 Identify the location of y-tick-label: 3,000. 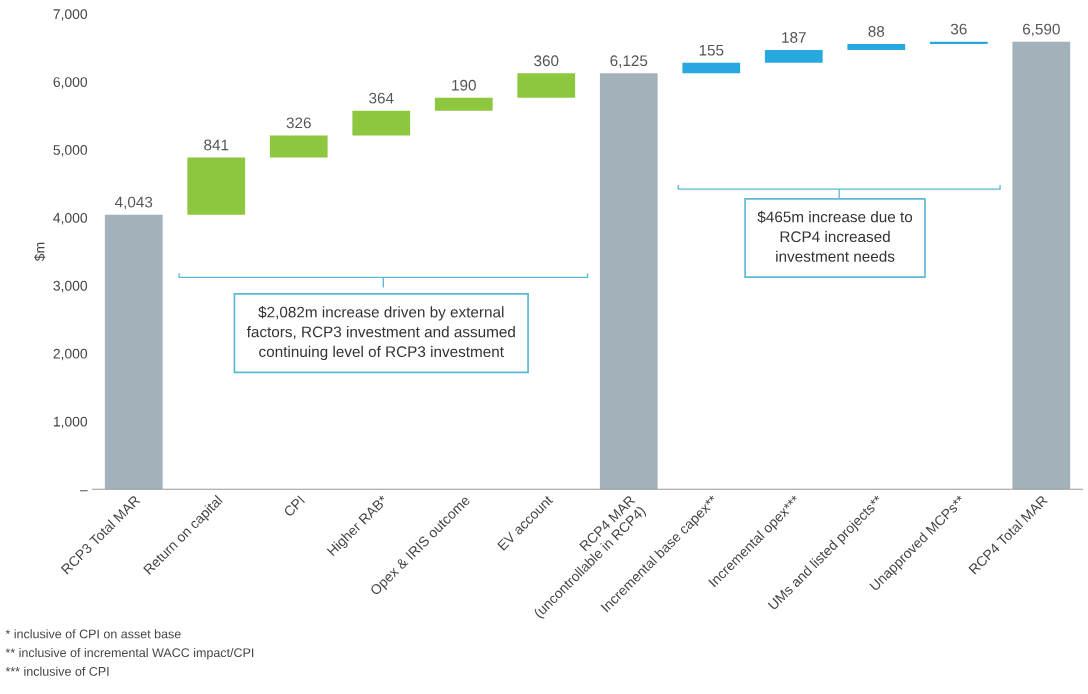
(70, 286).